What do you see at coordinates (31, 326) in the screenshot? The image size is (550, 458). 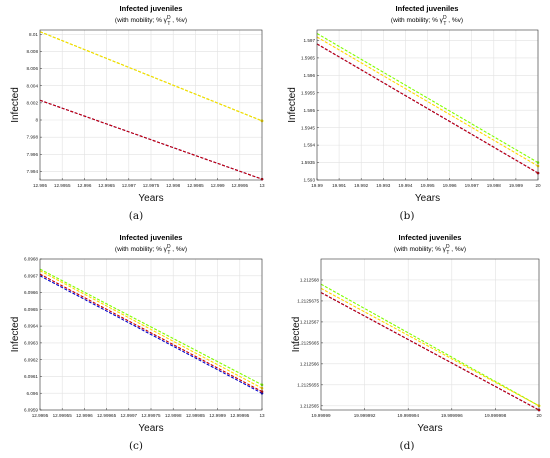 I see `y-tick-label: 6.0964` at bounding box center [31, 326].